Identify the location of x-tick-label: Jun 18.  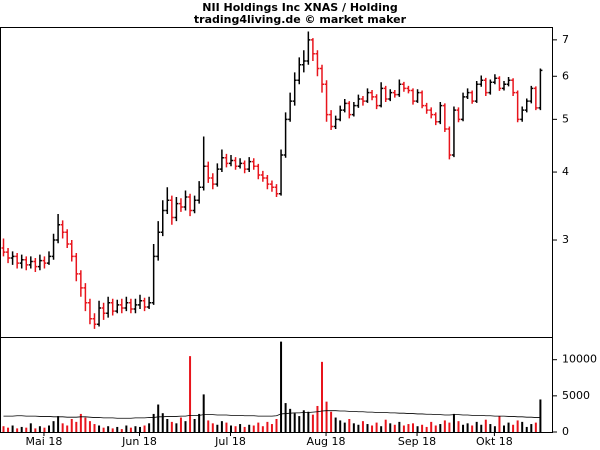
(139, 441).